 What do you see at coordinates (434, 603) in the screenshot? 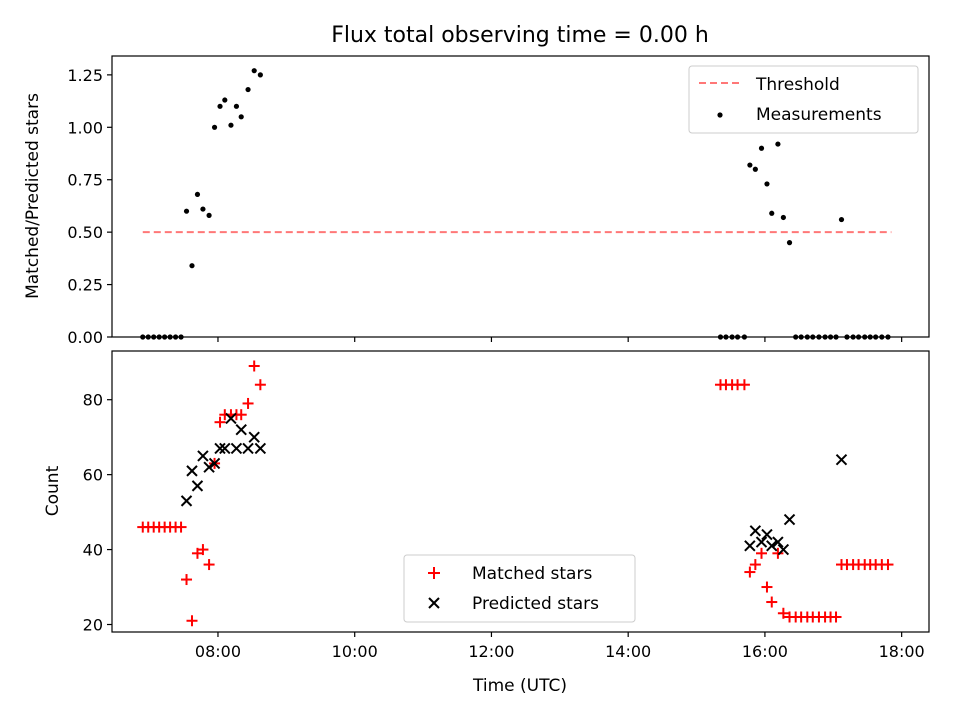
I see `legend-predicted-swatch` at bounding box center [434, 603].